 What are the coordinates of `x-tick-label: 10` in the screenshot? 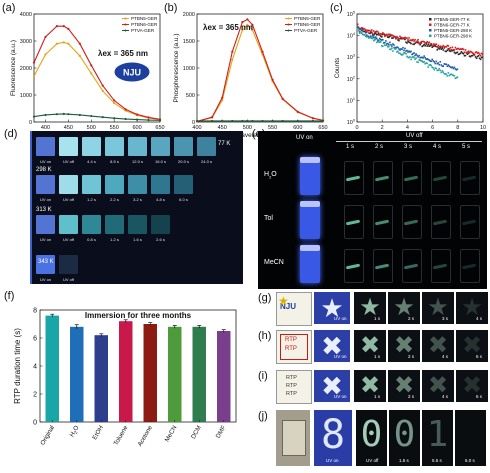 It's located at (483, 128).